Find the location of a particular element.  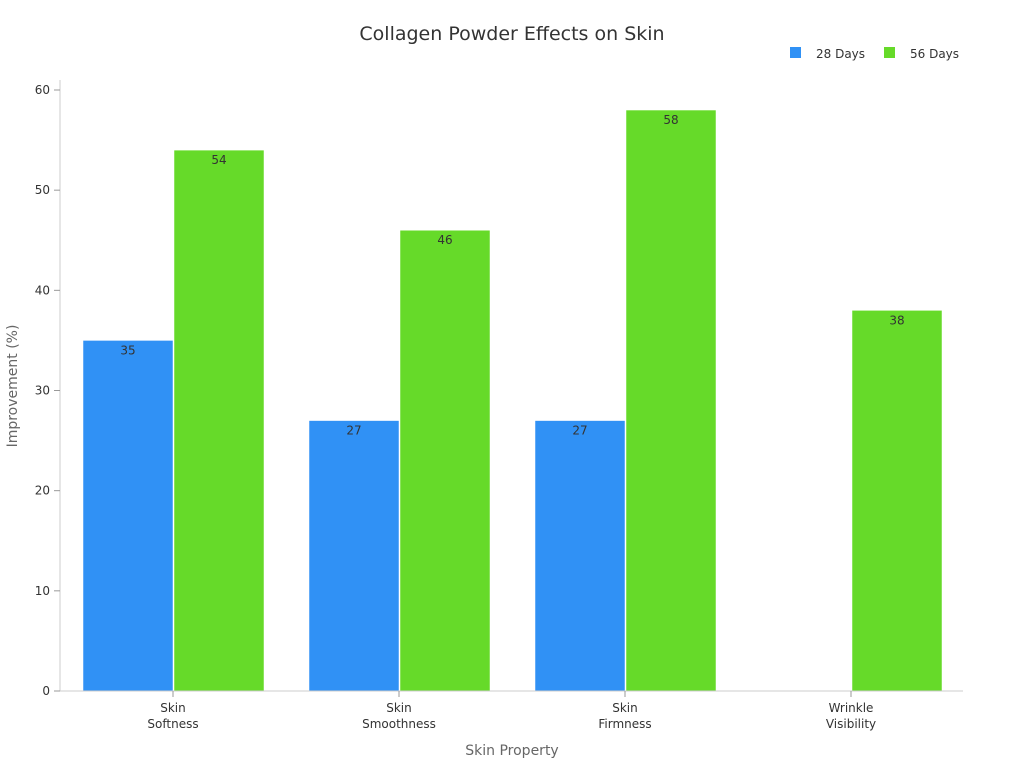

x-tick-label: Firmness is located at coordinates (624, 724).